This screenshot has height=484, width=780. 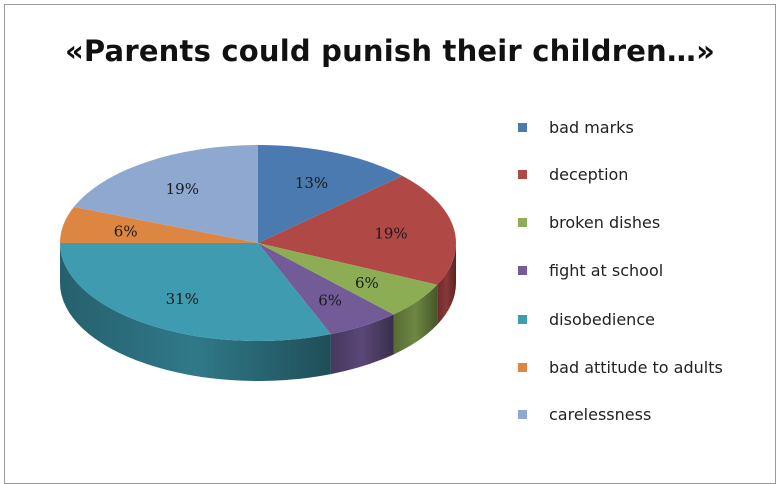 What do you see at coordinates (182, 299) in the screenshot?
I see `data-label-disobedience: 31%` at bounding box center [182, 299].